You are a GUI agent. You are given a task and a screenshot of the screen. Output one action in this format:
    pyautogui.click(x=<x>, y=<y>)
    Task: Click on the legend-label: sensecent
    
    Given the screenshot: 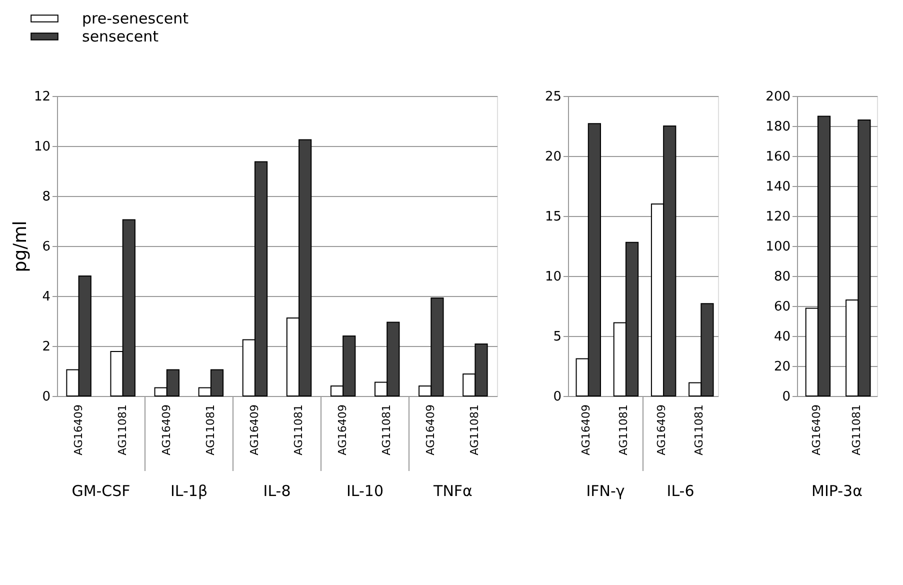 What is the action you would take?
    pyautogui.click(x=120, y=37)
    